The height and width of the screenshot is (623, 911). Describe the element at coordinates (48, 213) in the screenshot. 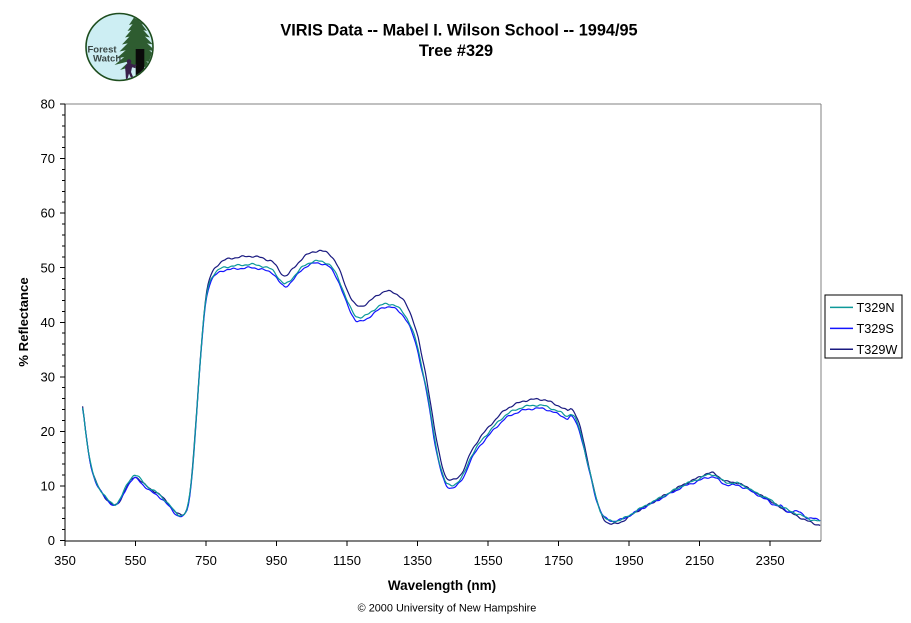

I see `svg-text: 60` at that location.